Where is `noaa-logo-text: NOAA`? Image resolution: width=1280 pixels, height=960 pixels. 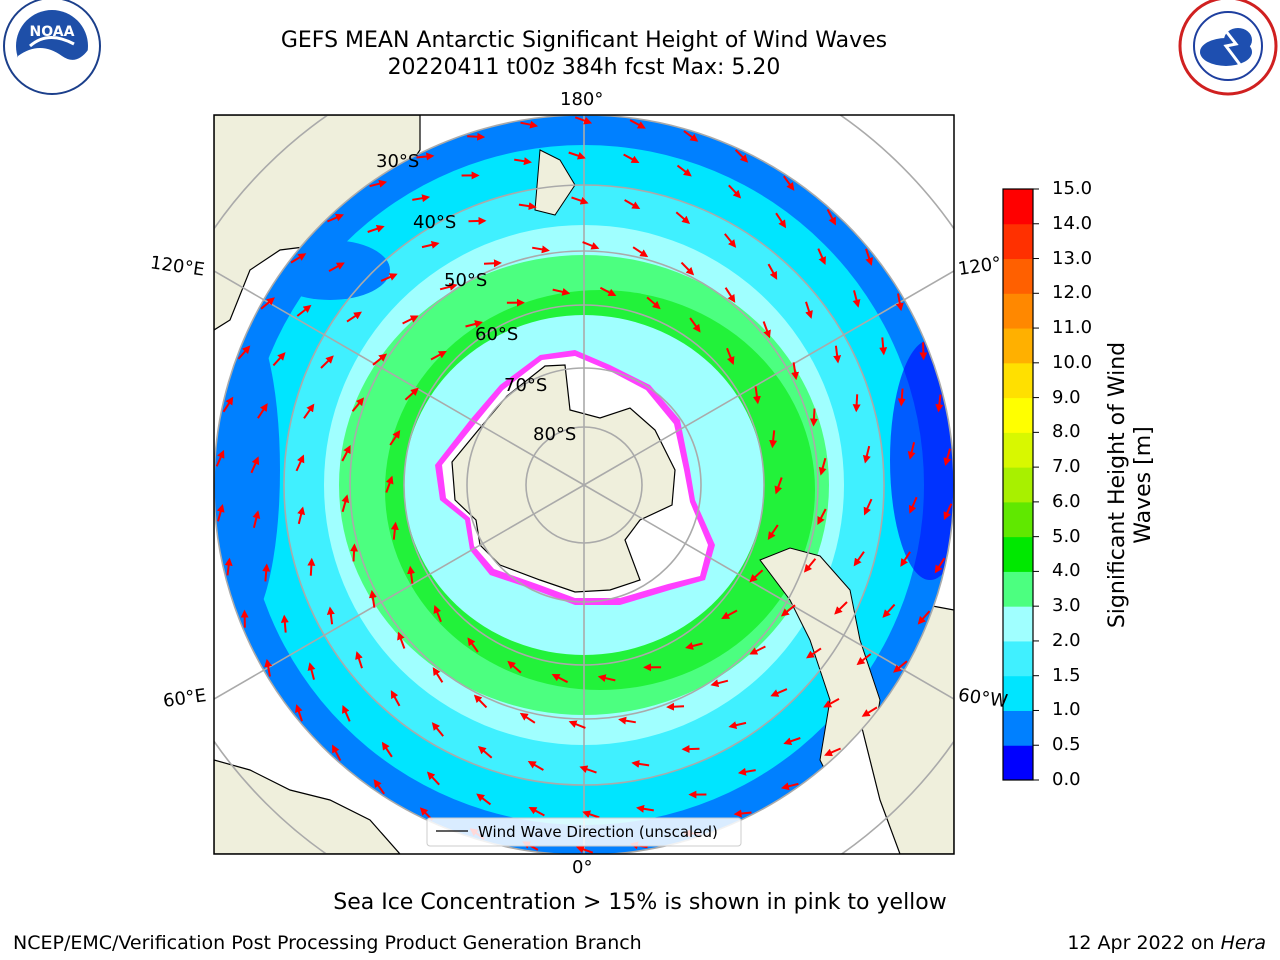 noaa-logo-text: NOAA is located at coordinates (52, 32).